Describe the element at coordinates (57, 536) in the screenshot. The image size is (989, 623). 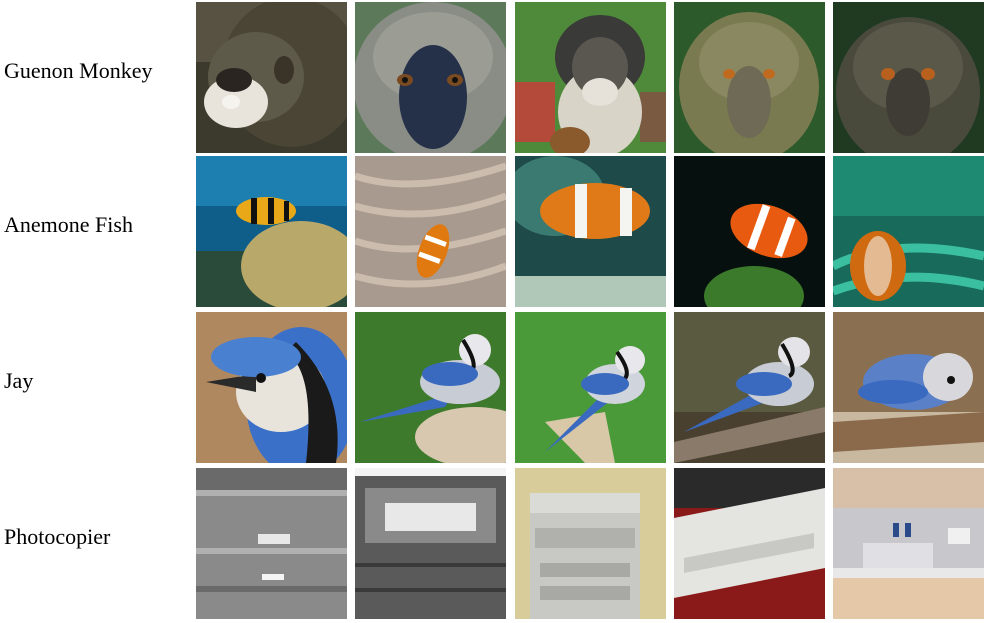
I see `row-label-photocopier: Photocopier` at that location.